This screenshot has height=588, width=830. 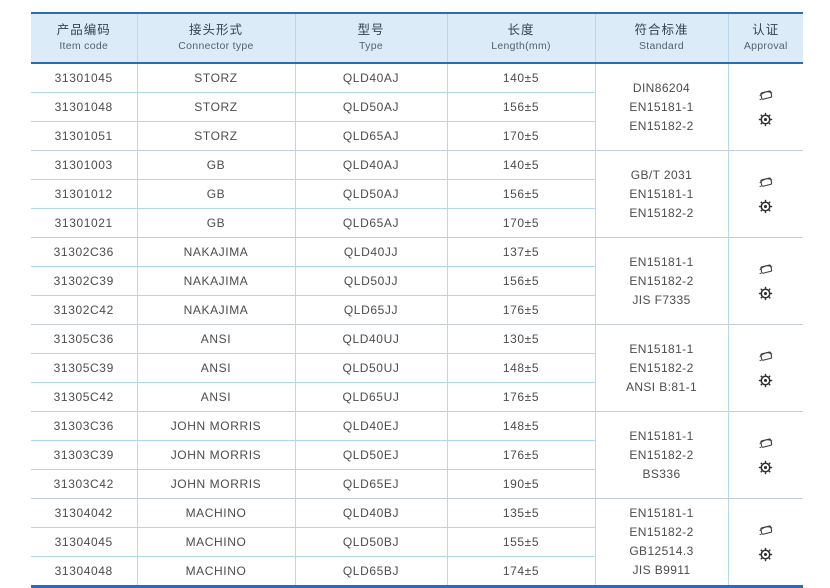 What do you see at coordinates (370, 78) in the screenshot?
I see `type-cell: QLD40AJ` at bounding box center [370, 78].